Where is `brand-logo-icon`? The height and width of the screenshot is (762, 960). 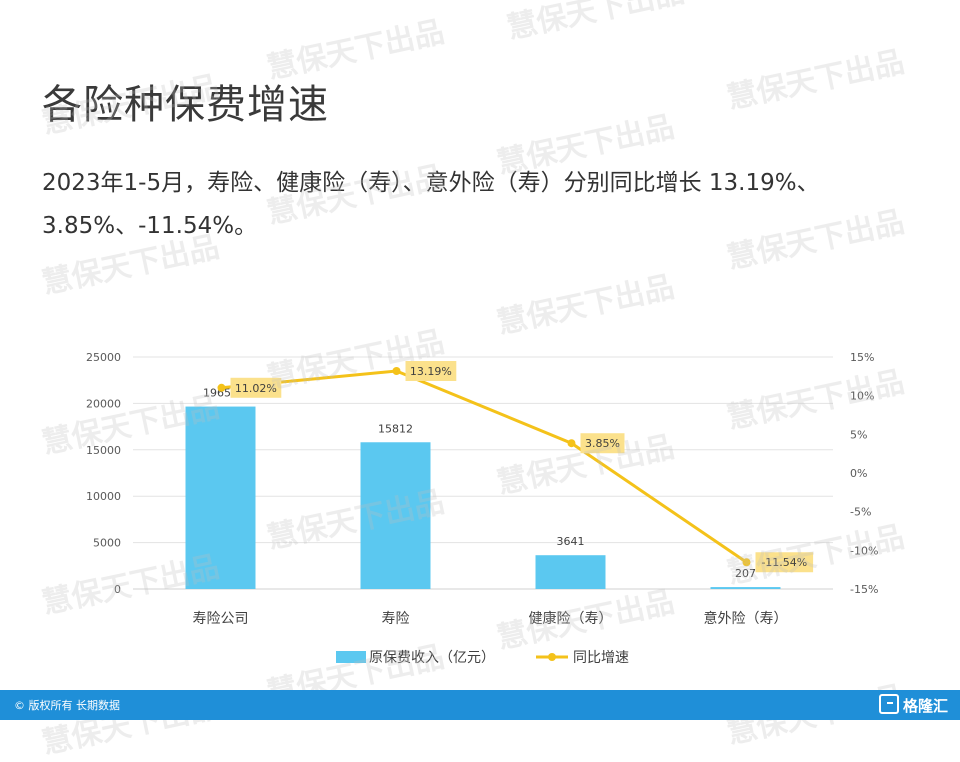 brand-logo-icon is located at coordinates (888, 704).